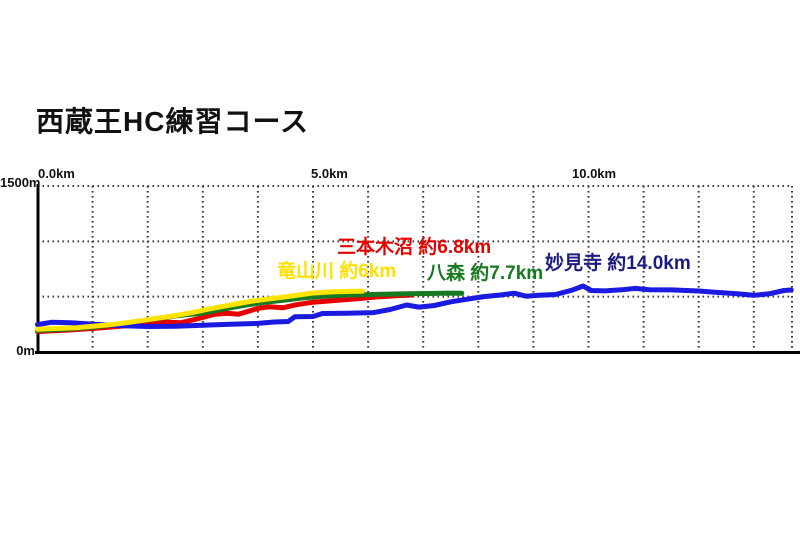  I want to click on x-axis-tick-10km: 10.0km, so click(594, 173).